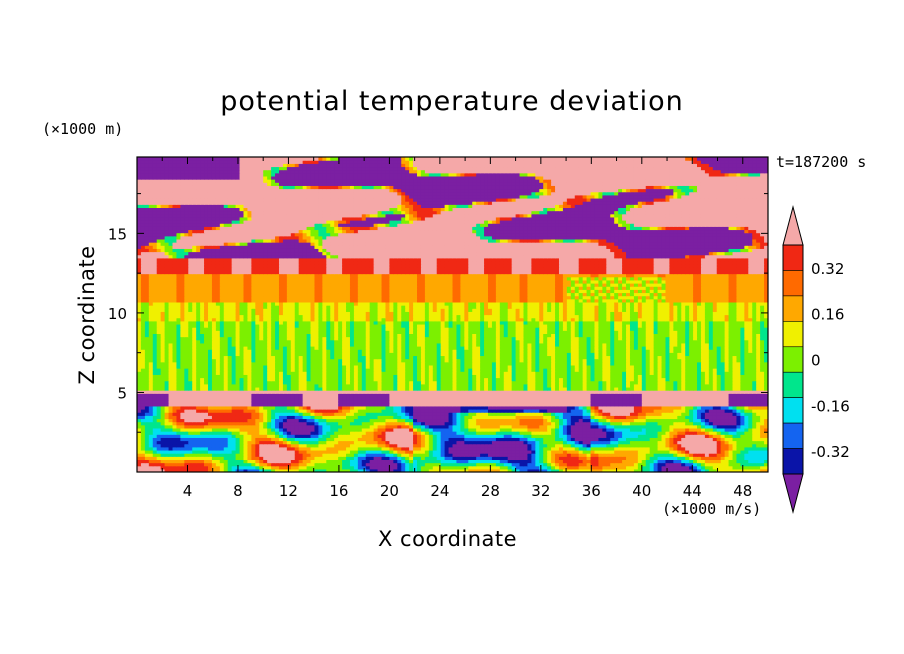 The width and height of the screenshot is (904, 654). What do you see at coordinates (452, 101) in the screenshot?
I see `chart-title: potential temperature deviation` at bounding box center [452, 101].